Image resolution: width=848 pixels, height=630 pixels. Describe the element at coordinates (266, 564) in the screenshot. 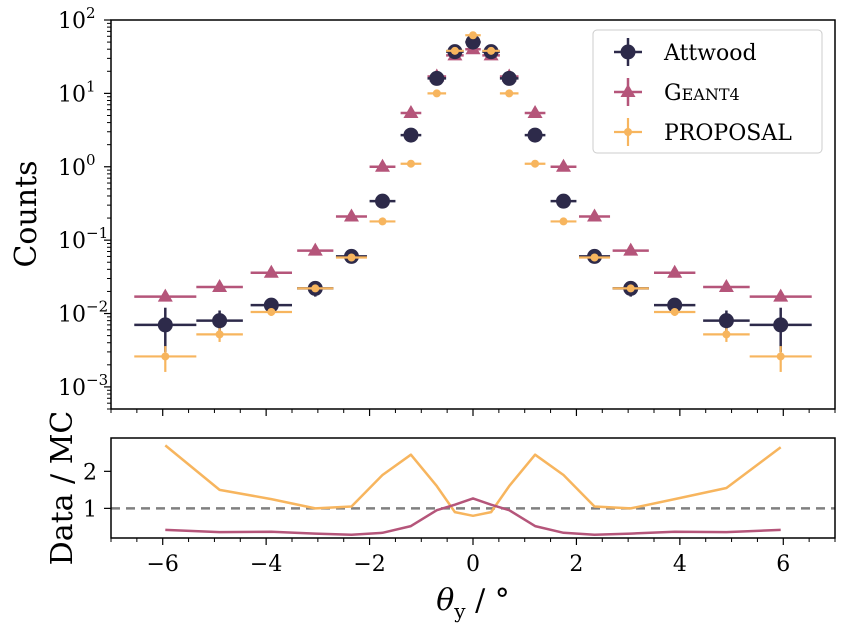

I see `x-tick-label: −4` at that location.